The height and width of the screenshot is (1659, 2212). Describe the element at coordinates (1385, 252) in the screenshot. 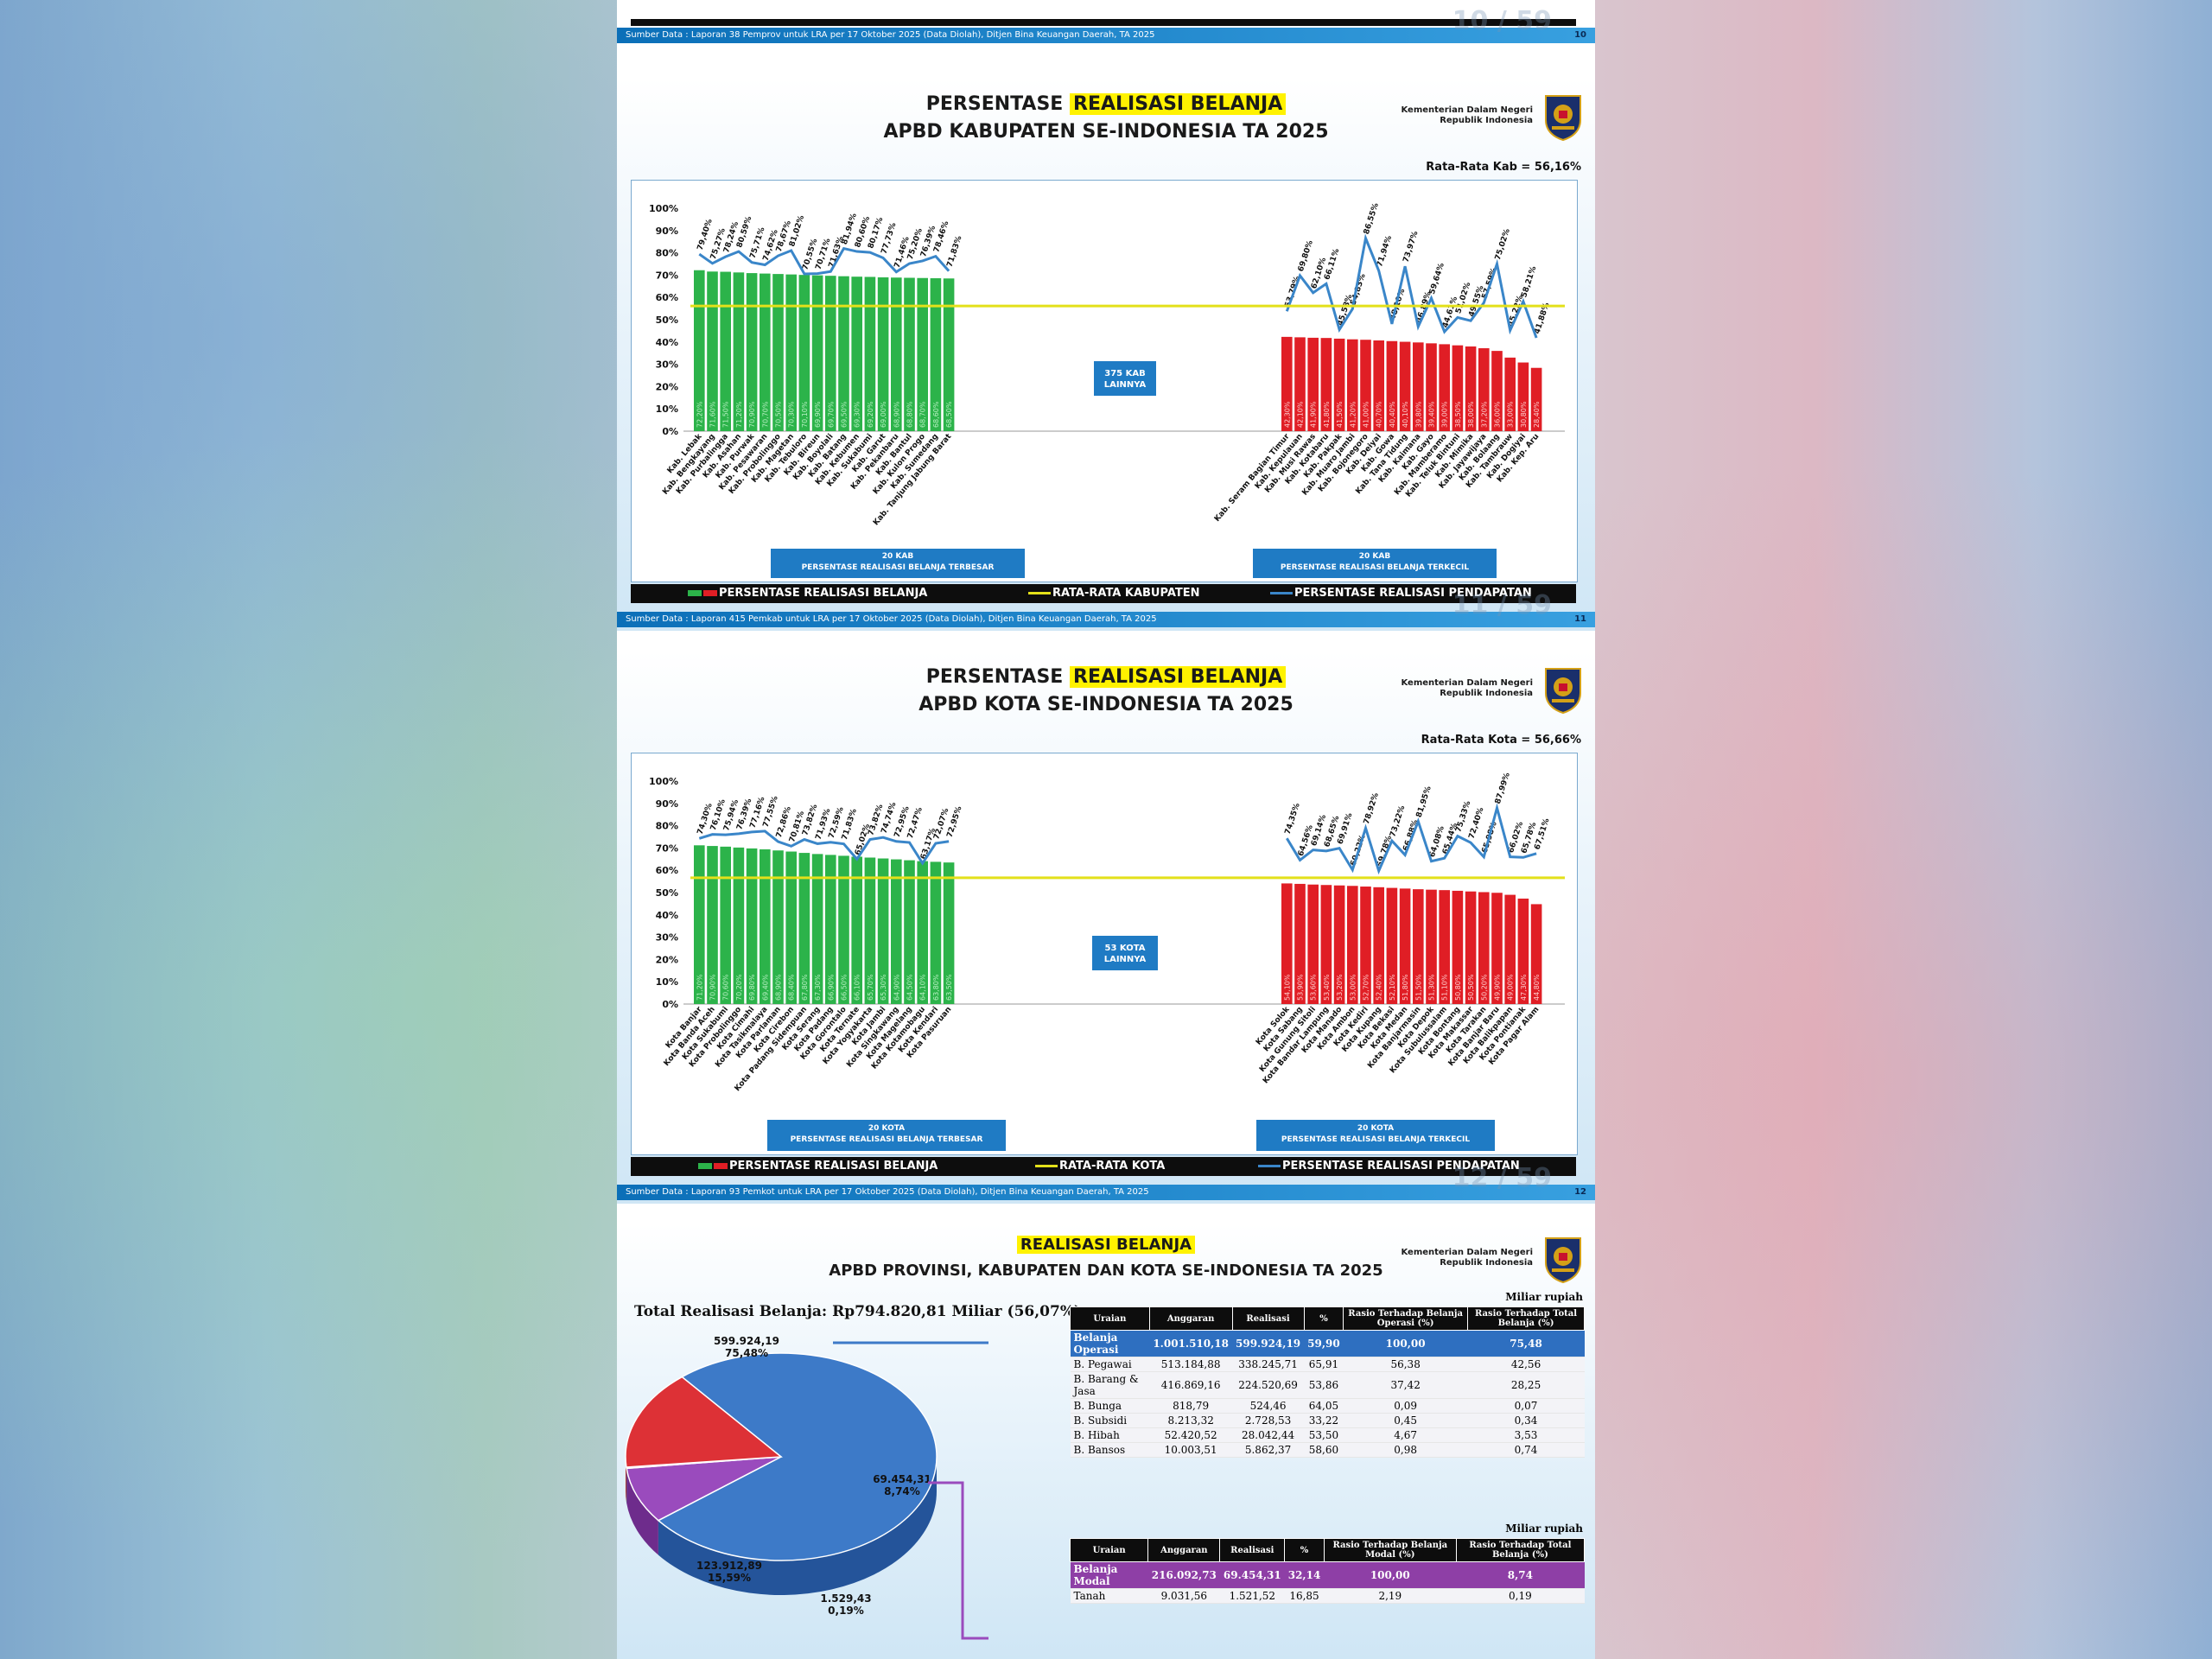

I see `pendapatan-value-label: 71,94%` at that location.